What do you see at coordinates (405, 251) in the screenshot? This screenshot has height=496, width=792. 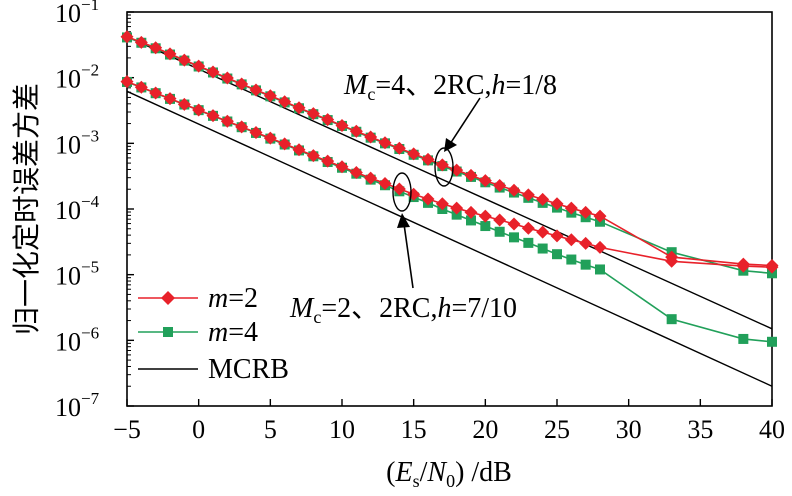 I see `lower-annotation-arrow` at bounding box center [405, 251].